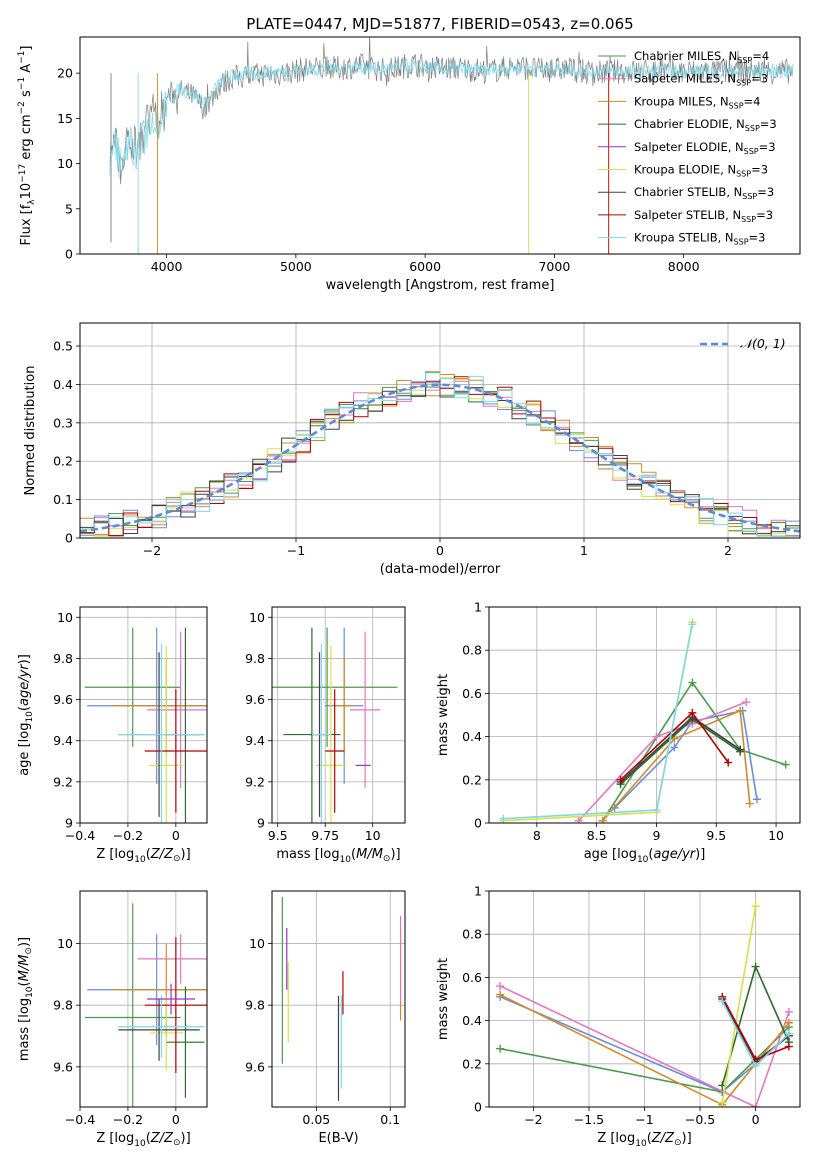 The image size is (819, 1170). Describe the element at coordinates (63, 346) in the screenshot. I see `y-tick-label: 0.5` at that location.